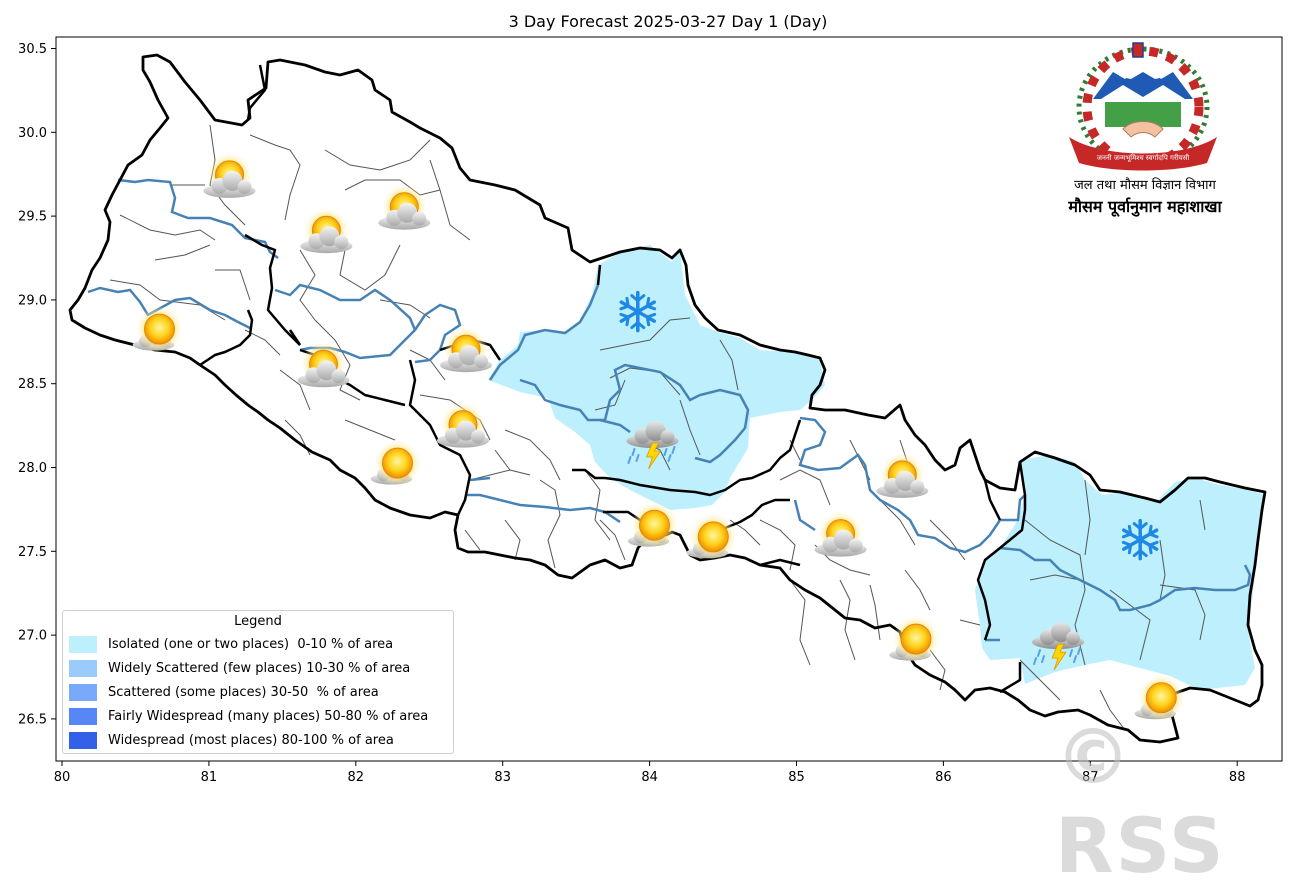  What do you see at coordinates (943, 777) in the screenshot?
I see `x-tick-label: 86` at bounding box center [943, 777].